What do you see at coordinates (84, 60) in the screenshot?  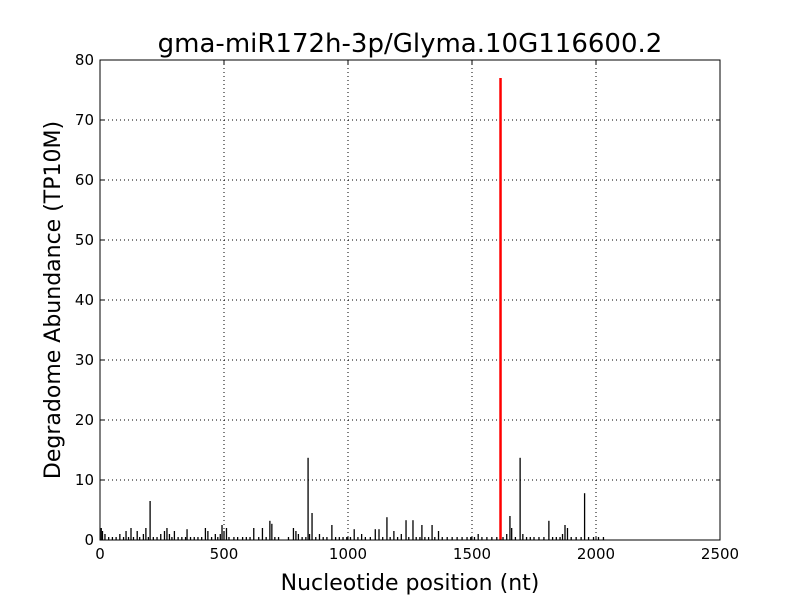 I see `y-tick-label: 80` at bounding box center [84, 60].